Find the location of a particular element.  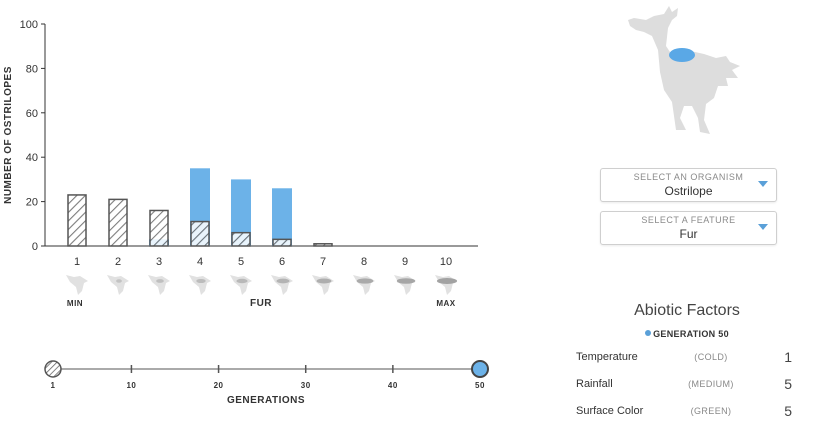

abiotic-title: Abiotic Factors is located at coordinates (687, 310).